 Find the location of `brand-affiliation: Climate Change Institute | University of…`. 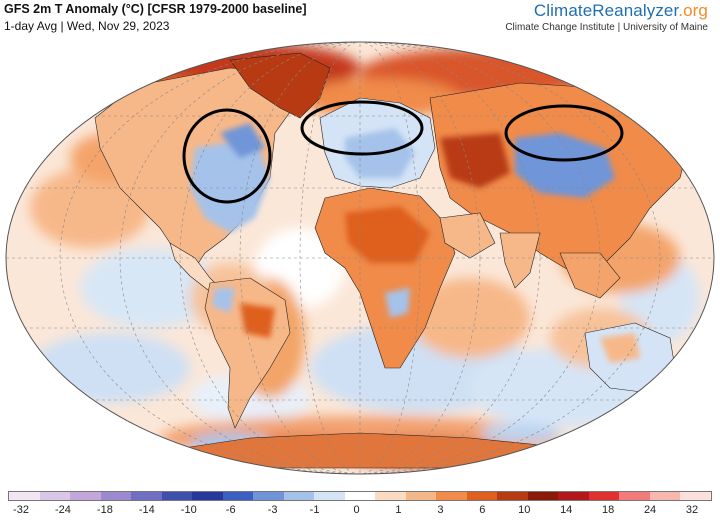

brand-affiliation: Climate Change Institute | University of… is located at coordinates (606, 27).